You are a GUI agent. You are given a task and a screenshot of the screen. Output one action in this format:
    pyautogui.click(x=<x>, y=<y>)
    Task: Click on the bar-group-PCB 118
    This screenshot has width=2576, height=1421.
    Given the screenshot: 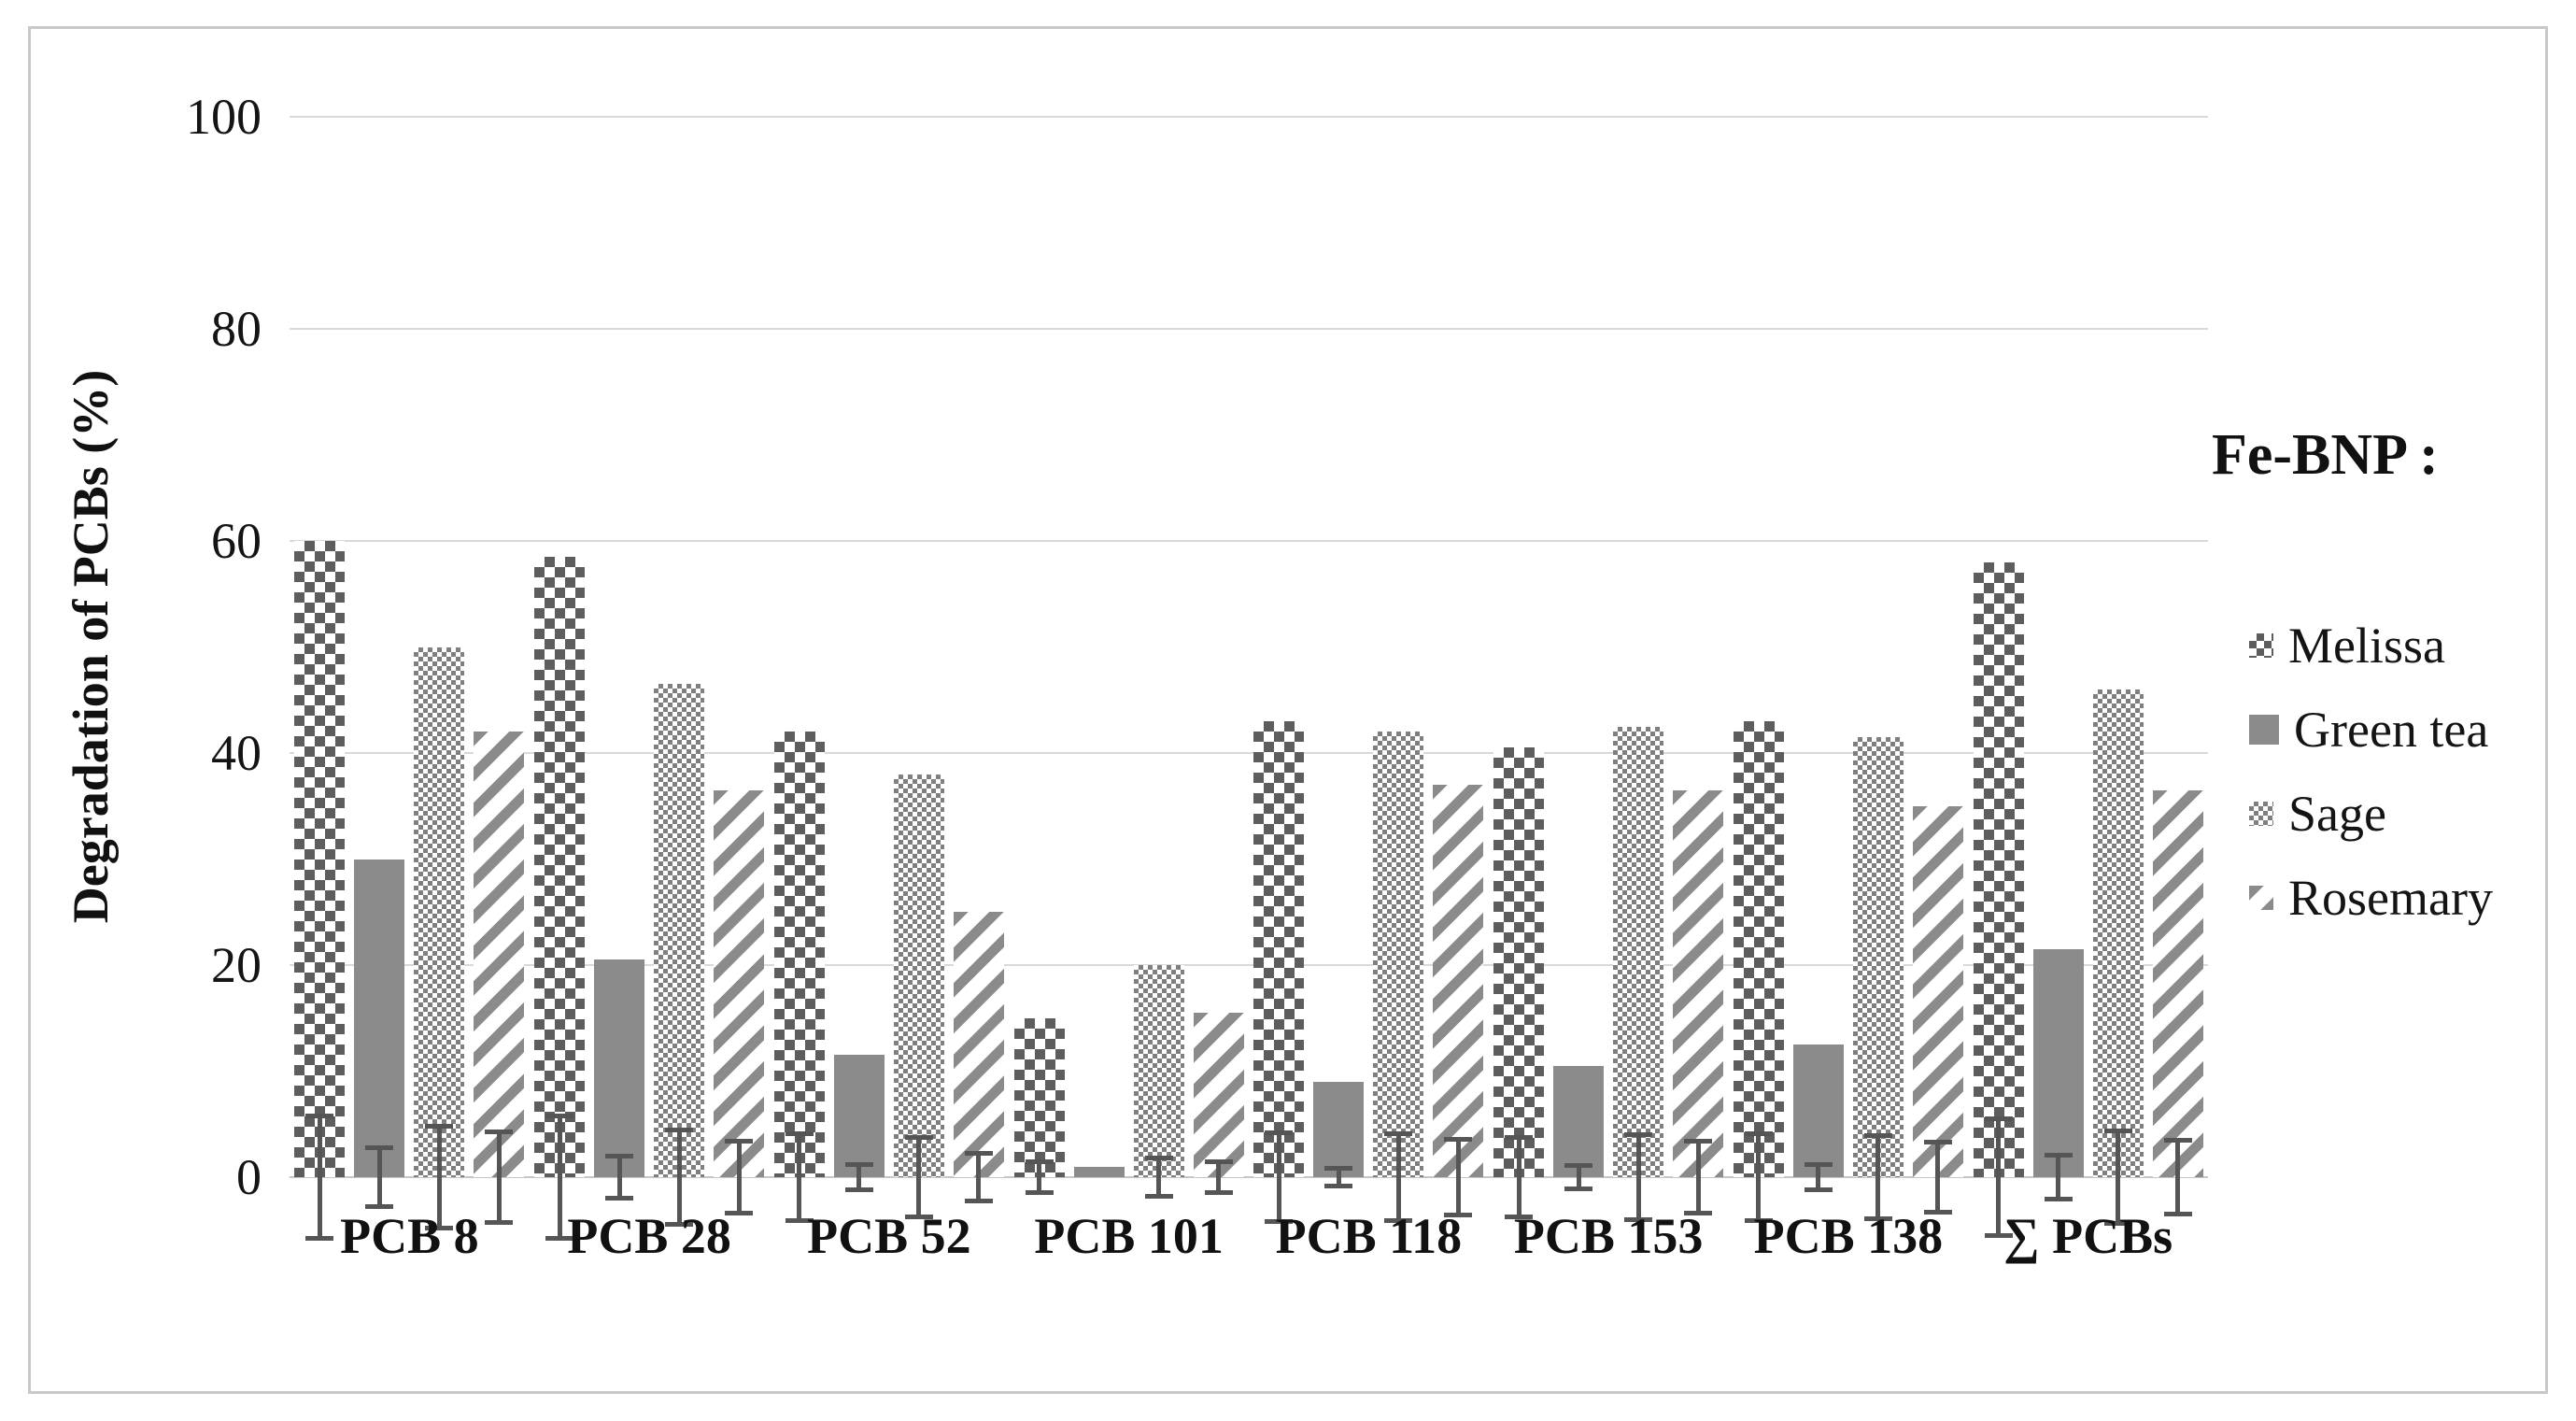 What is the action you would take?
    pyautogui.click(x=1369, y=670)
    